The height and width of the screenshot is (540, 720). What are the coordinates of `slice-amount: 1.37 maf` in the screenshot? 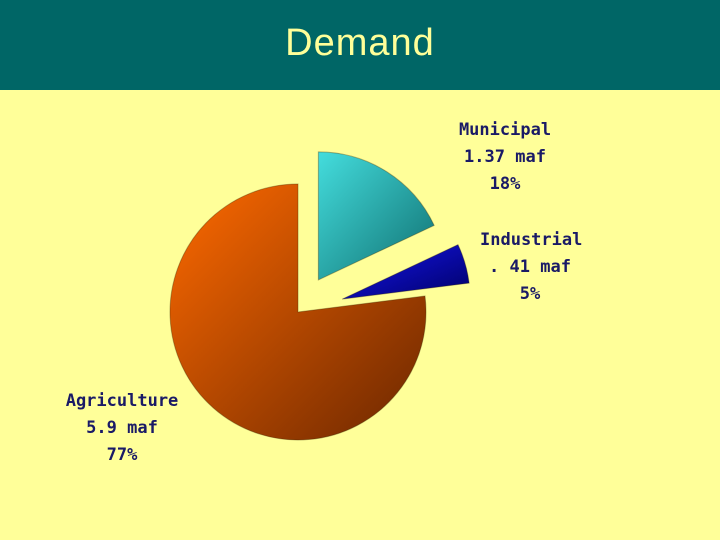 It's located at (505, 157).